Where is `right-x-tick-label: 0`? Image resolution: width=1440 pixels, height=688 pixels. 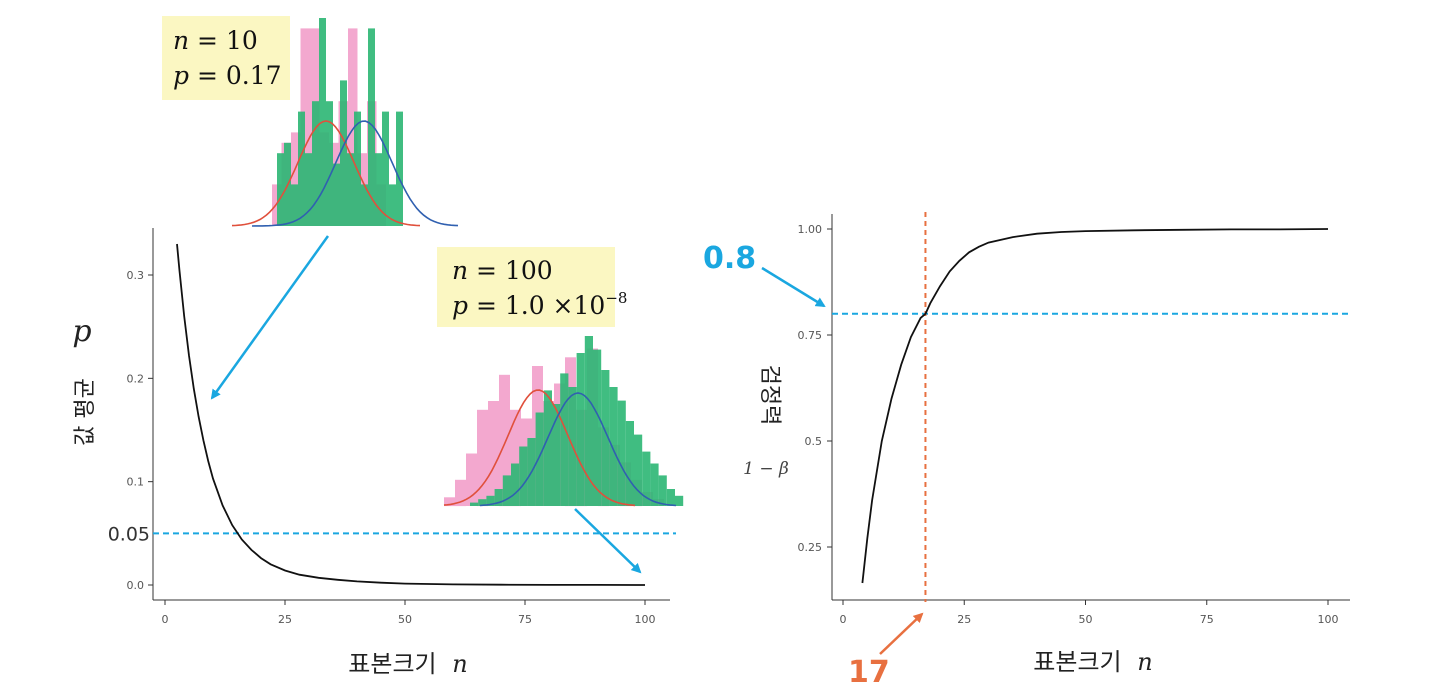
right-x-tick-label: 0 is located at coordinates (843, 619).